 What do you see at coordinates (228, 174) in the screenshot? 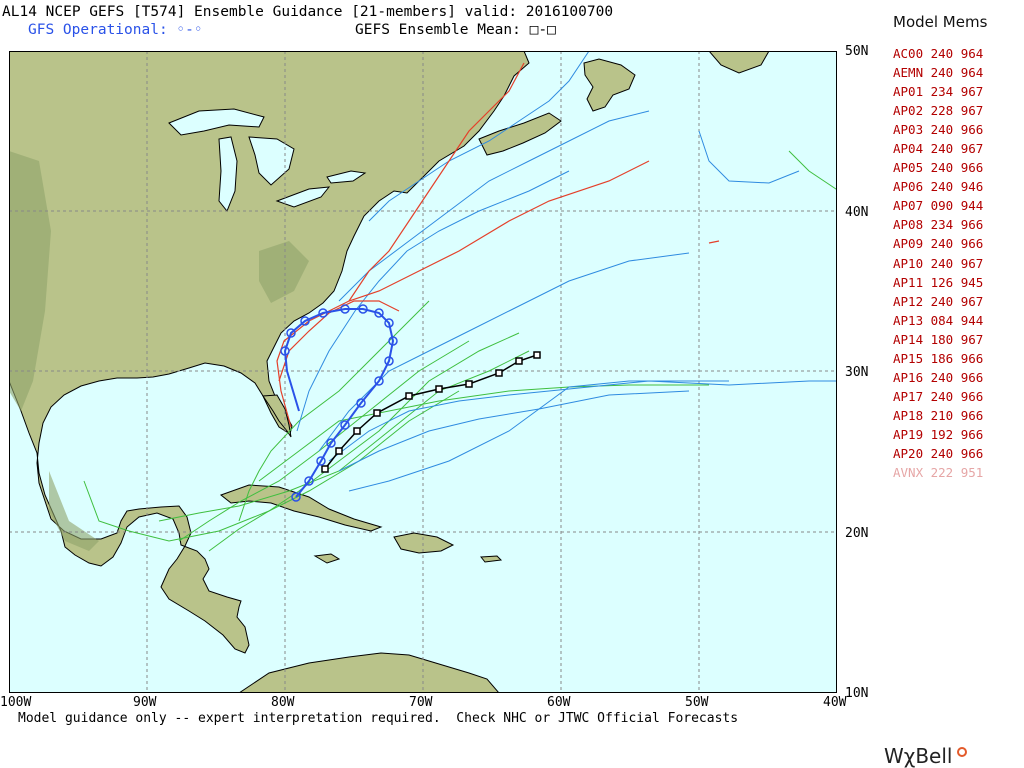
I see `lake-michigan` at bounding box center [228, 174].